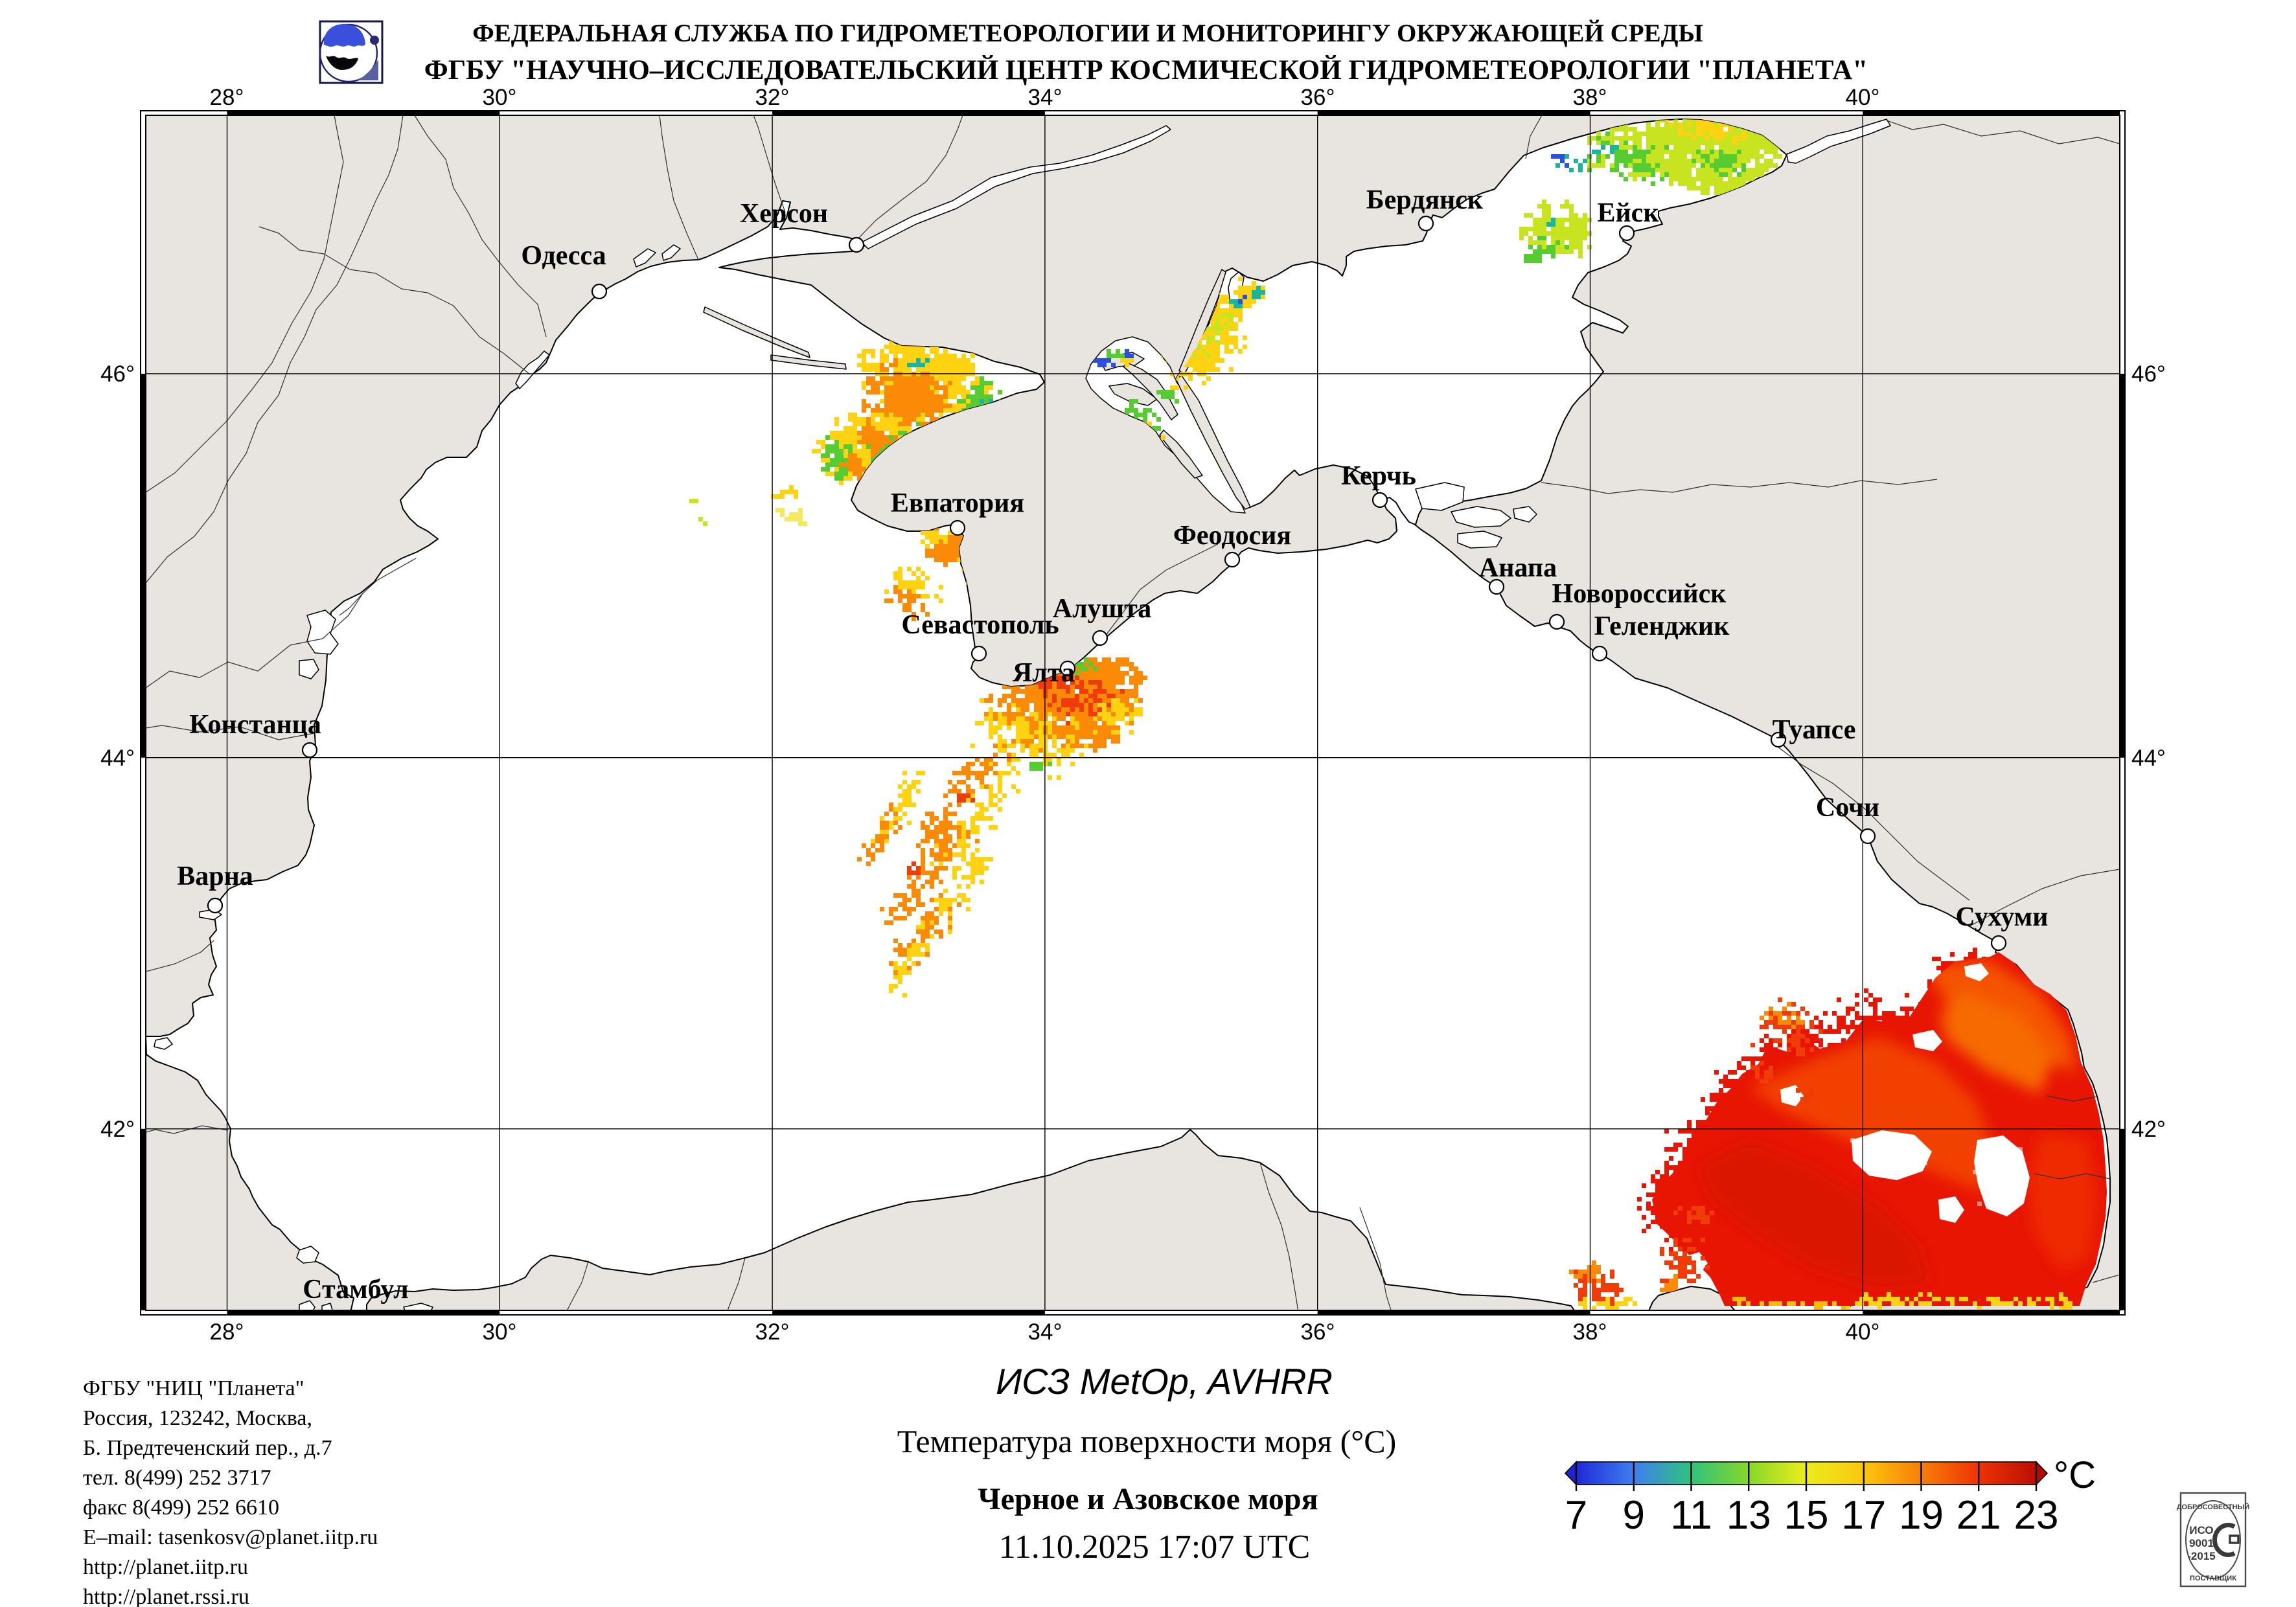  What do you see at coordinates (193, 1388) in the screenshot?
I see `svg-text: ФГБУ "НИЦ "Планета"` at bounding box center [193, 1388].